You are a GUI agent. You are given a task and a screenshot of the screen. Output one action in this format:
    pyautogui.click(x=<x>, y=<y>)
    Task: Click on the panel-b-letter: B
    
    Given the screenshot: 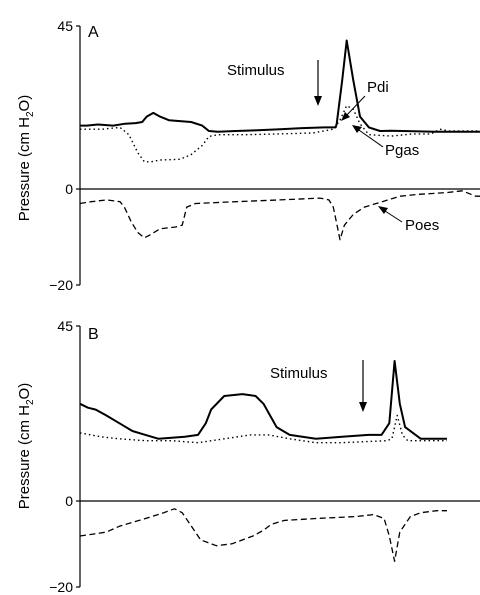 What is the action you would take?
    pyautogui.click(x=93, y=334)
    